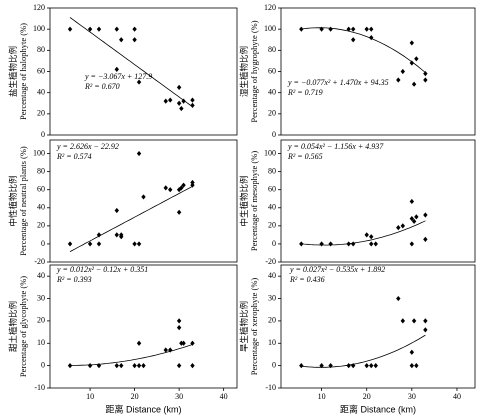 This screenshot has width=498, height=416. What do you see at coordinates (367, 396) in the screenshot?
I see `x-tick-label: 20` at bounding box center [367, 396].